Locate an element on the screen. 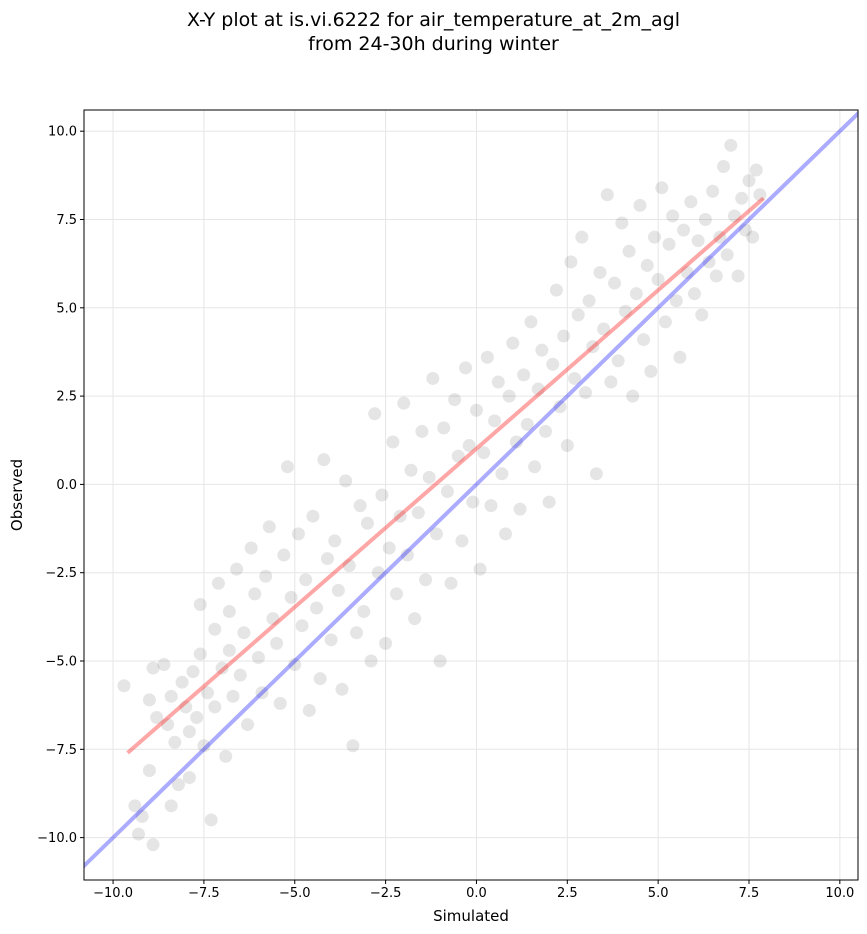 The image size is (867, 934). chart-subtitle: from 24-30h during winter is located at coordinates (433, 44).